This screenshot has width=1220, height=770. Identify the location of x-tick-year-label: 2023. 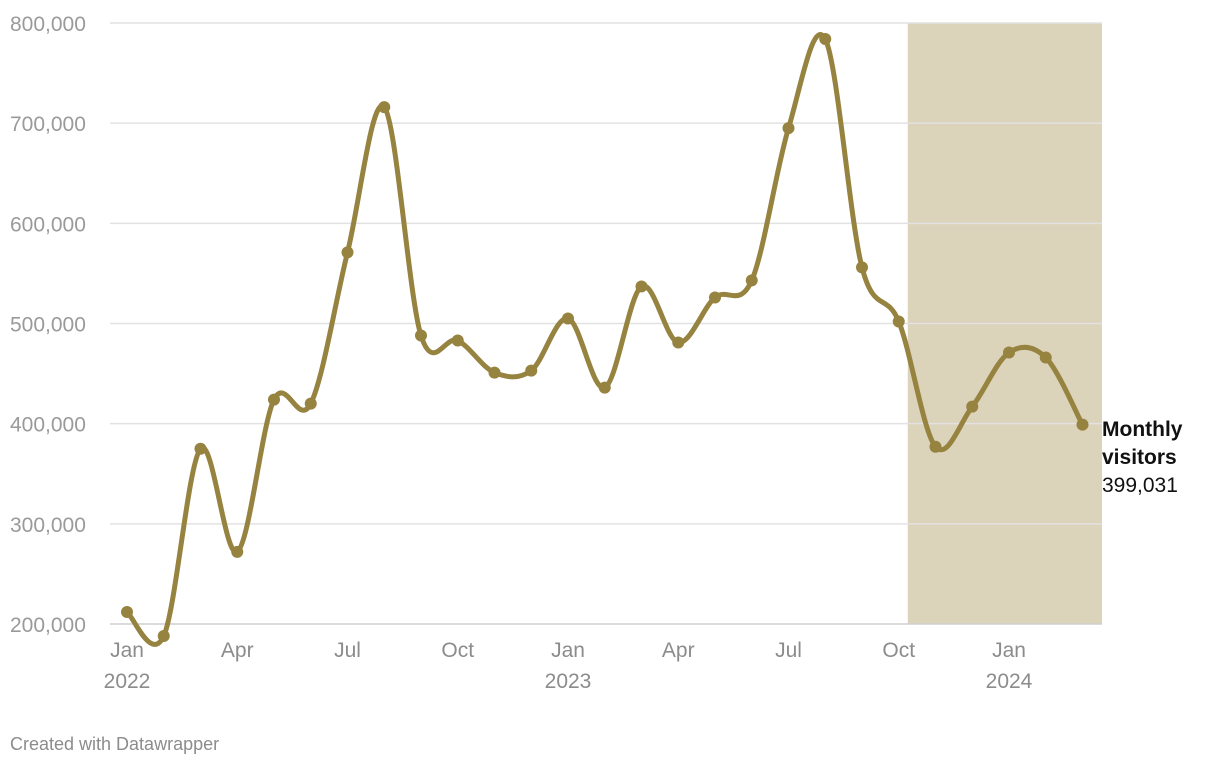
(568, 681).